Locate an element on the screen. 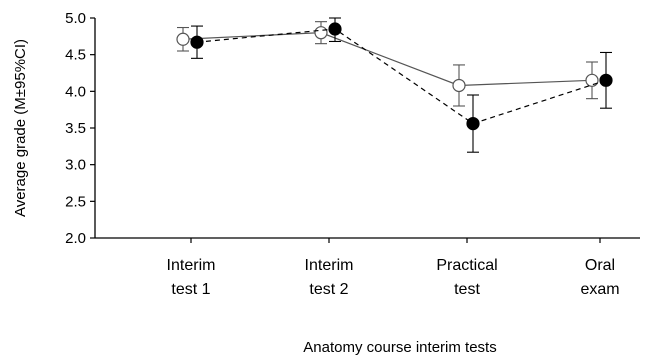 The height and width of the screenshot is (359, 655). y-tick-label: 5.0 is located at coordinates (75, 18).